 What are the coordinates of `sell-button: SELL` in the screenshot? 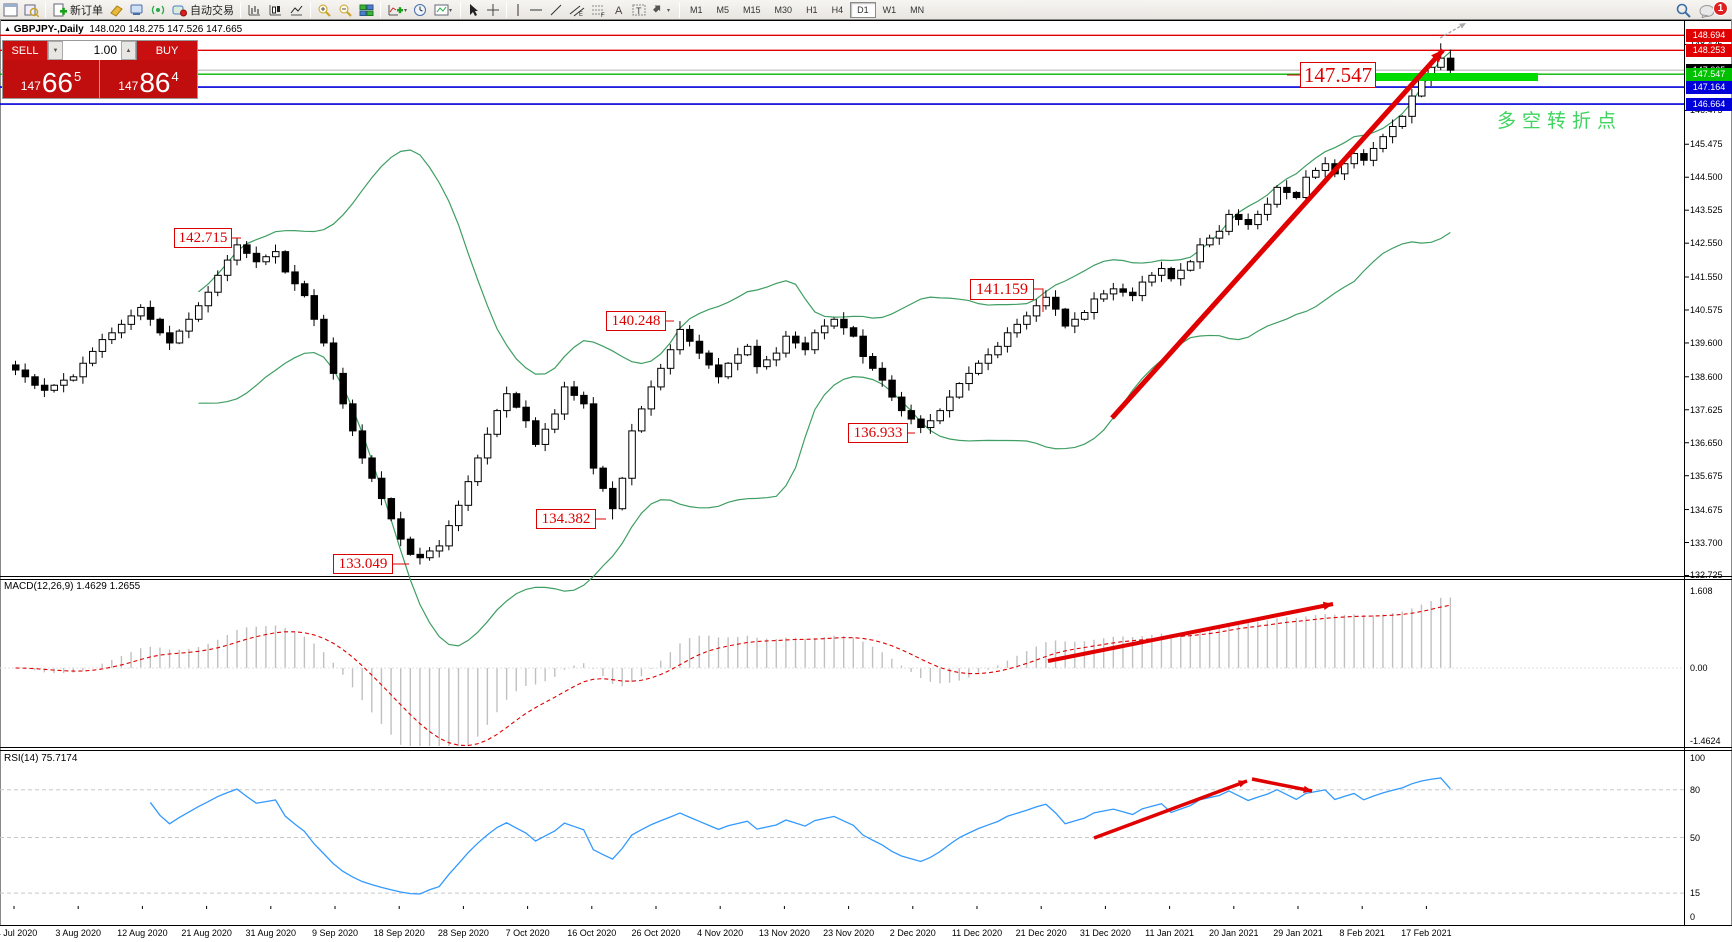 It's located at (25, 50).